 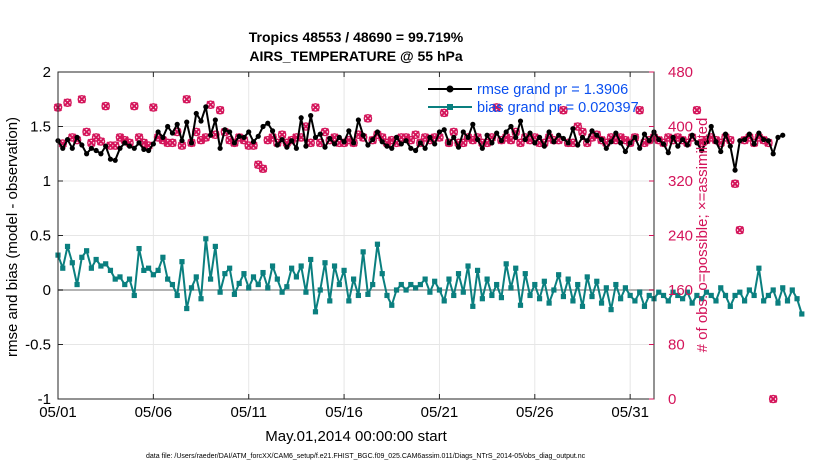 I want to click on x-tick-label: 05/21, so click(x=440, y=412).